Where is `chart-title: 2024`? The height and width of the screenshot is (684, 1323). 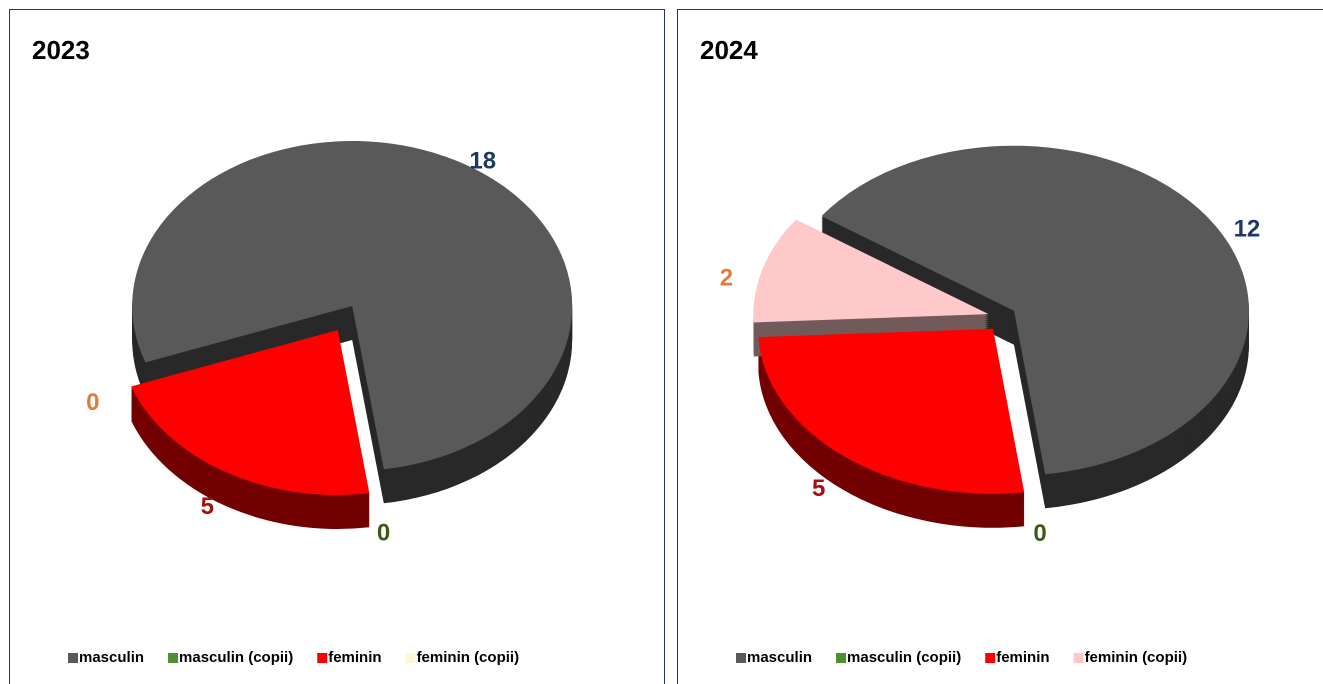 chart-title: 2024 is located at coordinates (729, 50).